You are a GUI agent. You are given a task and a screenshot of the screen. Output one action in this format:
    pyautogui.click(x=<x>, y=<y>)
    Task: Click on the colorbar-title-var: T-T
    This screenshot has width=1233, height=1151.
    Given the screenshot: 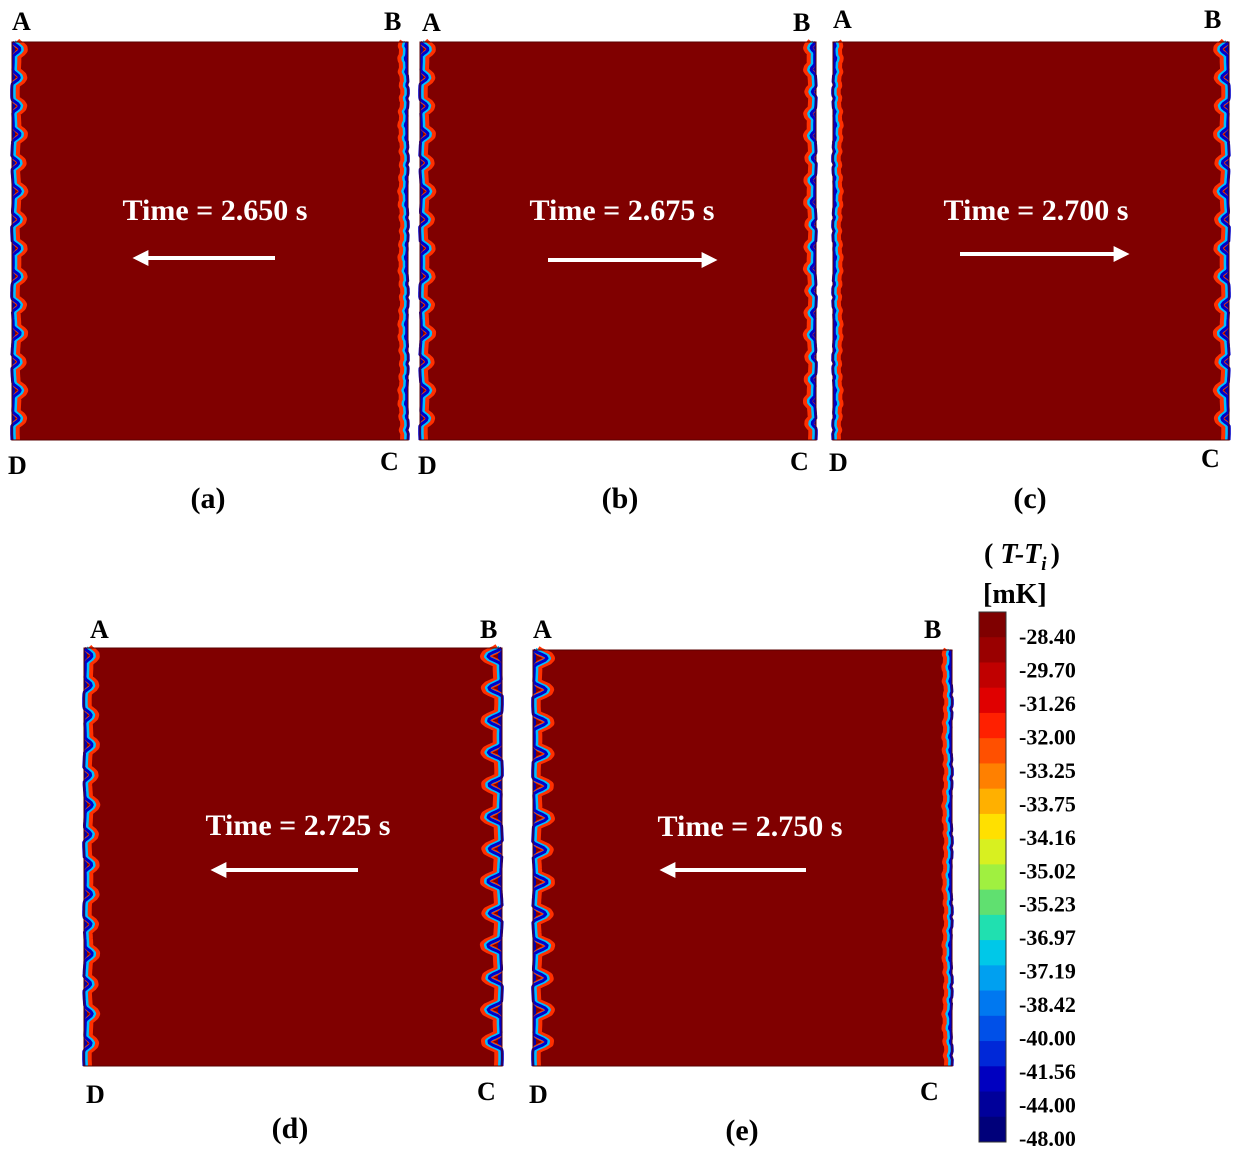 What is the action you would take?
    pyautogui.click(x=1021, y=554)
    